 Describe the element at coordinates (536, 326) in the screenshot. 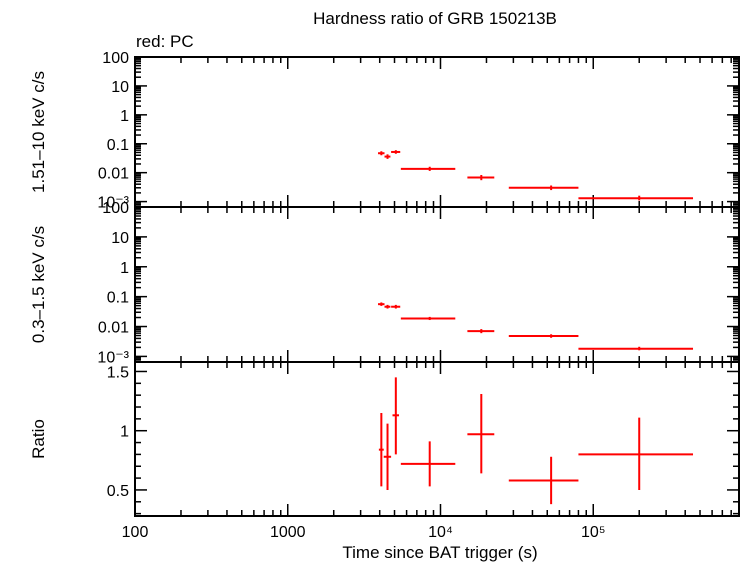

I see `data-points-soft` at that location.